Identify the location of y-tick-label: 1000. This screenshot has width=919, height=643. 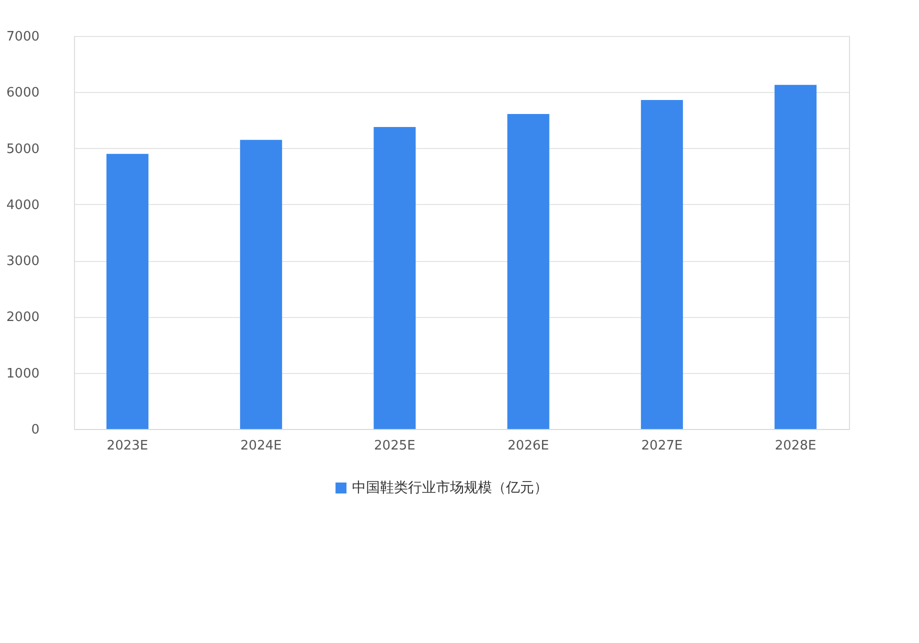
(23, 374).